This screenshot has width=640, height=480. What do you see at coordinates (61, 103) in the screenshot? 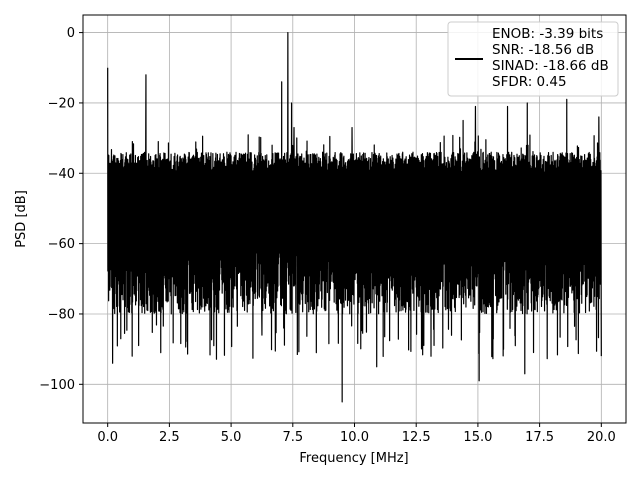
I see `y-tick-label: −20` at bounding box center [61, 103].